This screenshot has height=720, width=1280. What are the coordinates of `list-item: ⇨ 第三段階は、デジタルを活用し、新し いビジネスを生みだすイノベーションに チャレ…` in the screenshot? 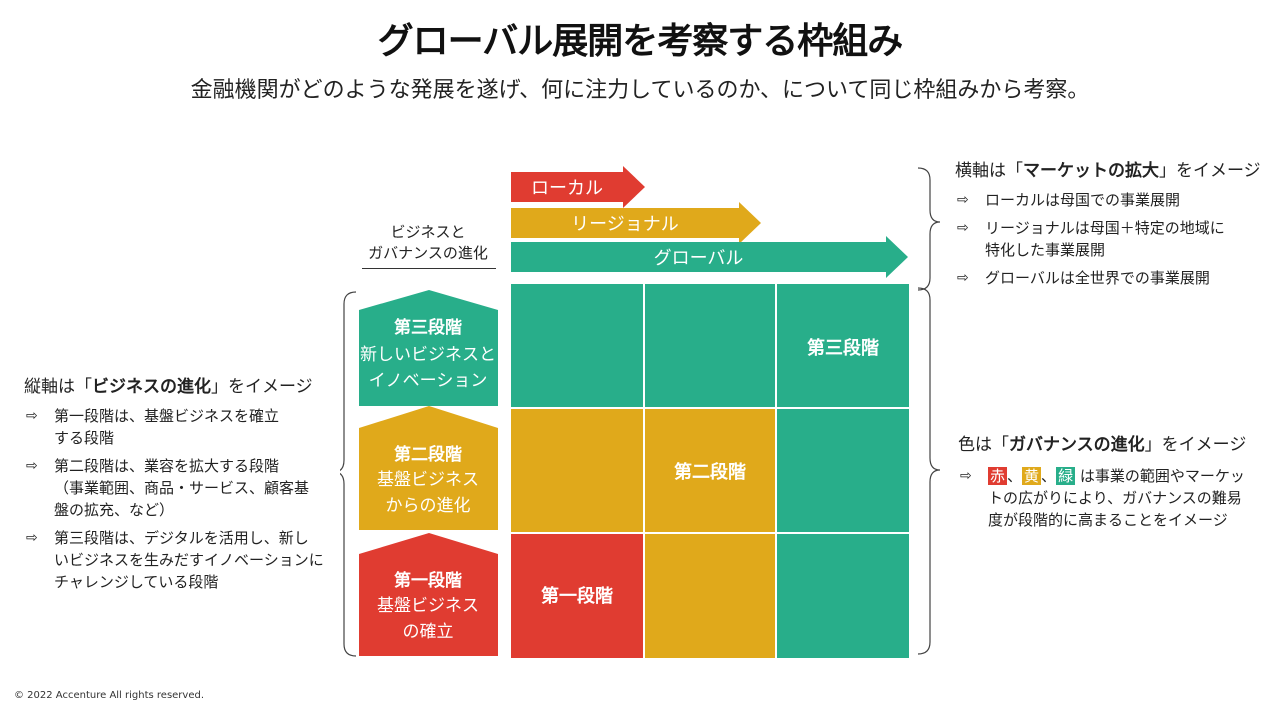 It's located at (175, 560).